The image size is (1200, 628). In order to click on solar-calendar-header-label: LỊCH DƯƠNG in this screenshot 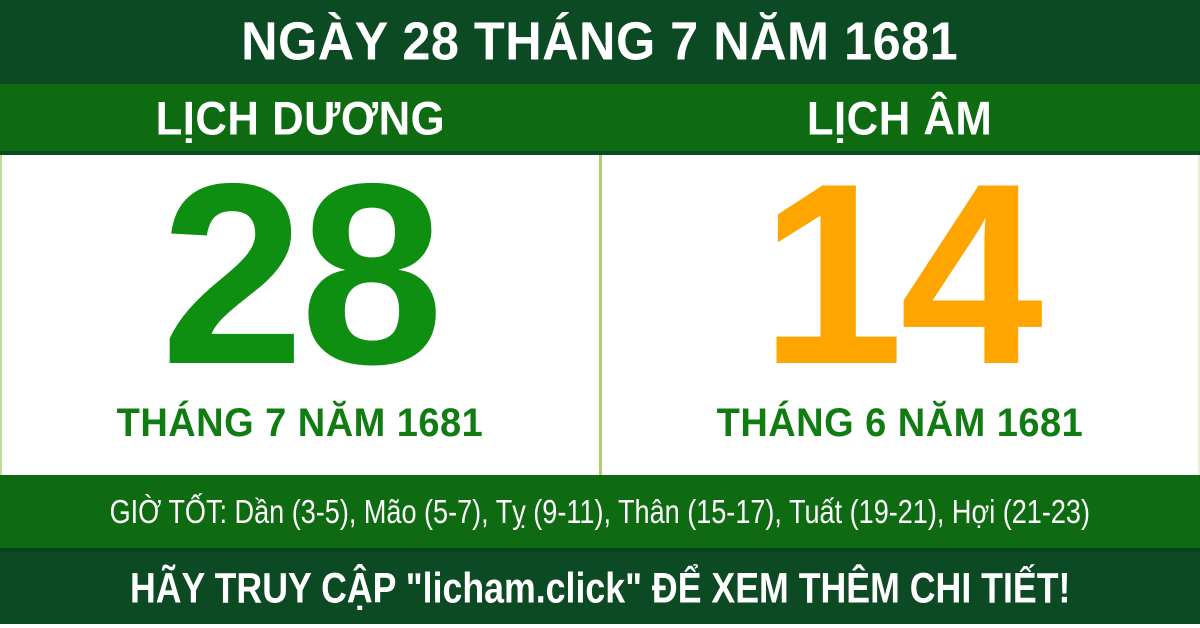, I will do `click(300, 117)`.